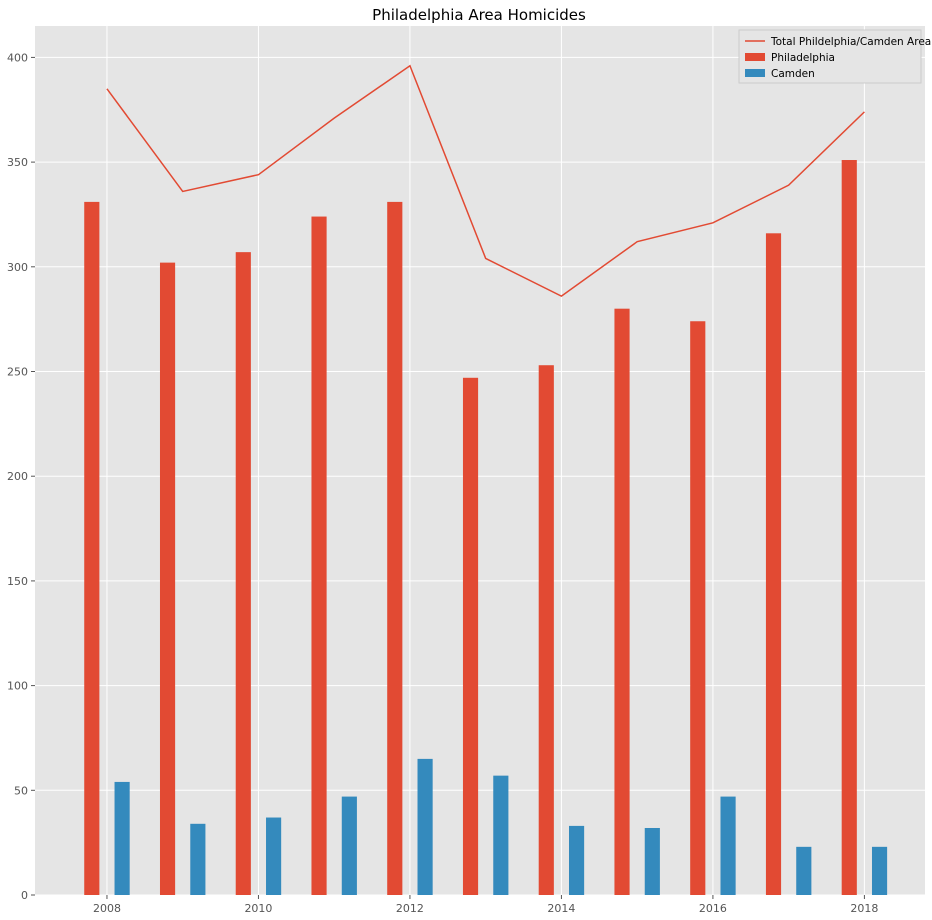 The height and width of the screenshot is (920, 932). Describe the element at coordinates (17, 267) in the screenshot. I see `y-tick-label: 300` at that location.